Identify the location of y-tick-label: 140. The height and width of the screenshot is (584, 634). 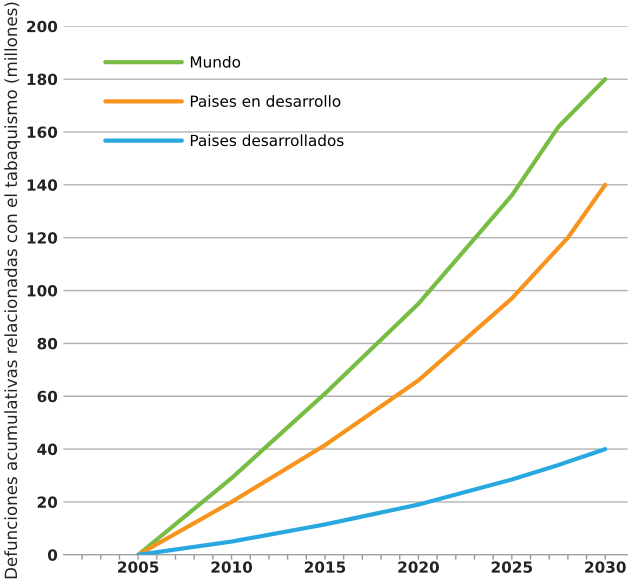
(43, 185).